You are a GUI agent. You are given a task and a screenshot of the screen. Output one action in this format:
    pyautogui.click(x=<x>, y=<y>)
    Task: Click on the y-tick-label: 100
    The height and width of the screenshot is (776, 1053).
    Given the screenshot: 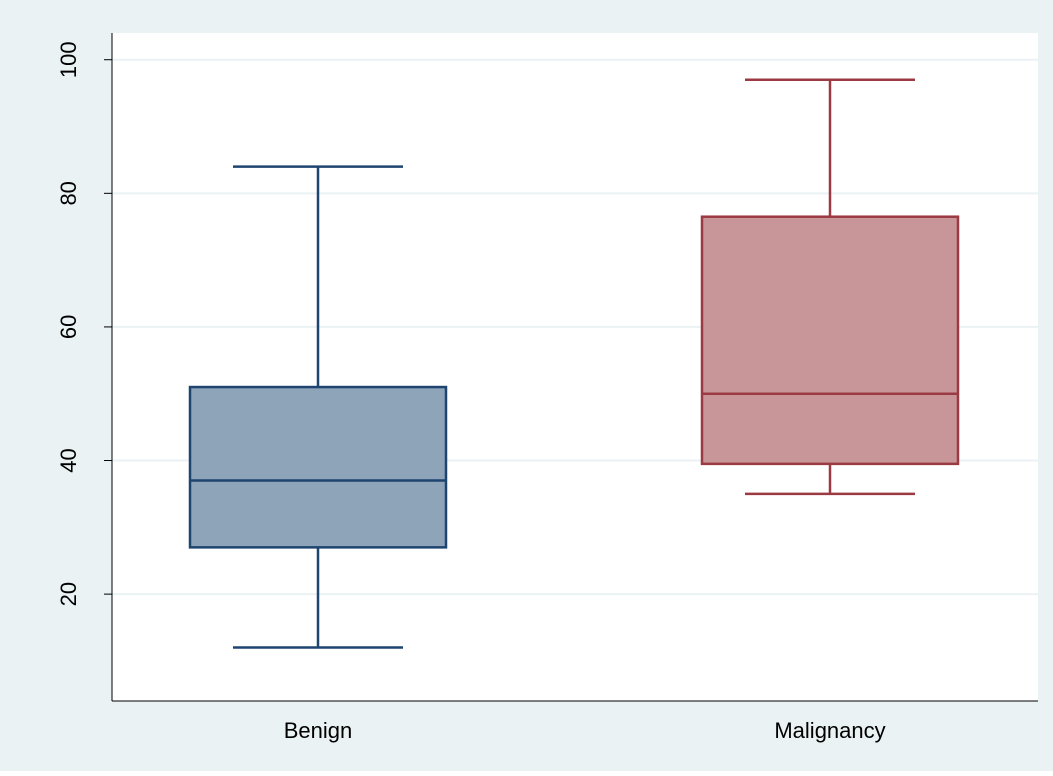 What is the action you would take?
    pyautogui.click(x=68, y=59)
    